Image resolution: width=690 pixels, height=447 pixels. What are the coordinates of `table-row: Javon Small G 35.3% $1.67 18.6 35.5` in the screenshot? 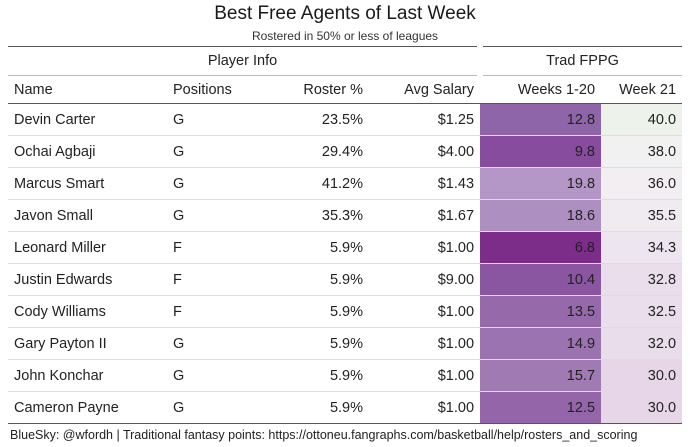 It's located at (345, 215).